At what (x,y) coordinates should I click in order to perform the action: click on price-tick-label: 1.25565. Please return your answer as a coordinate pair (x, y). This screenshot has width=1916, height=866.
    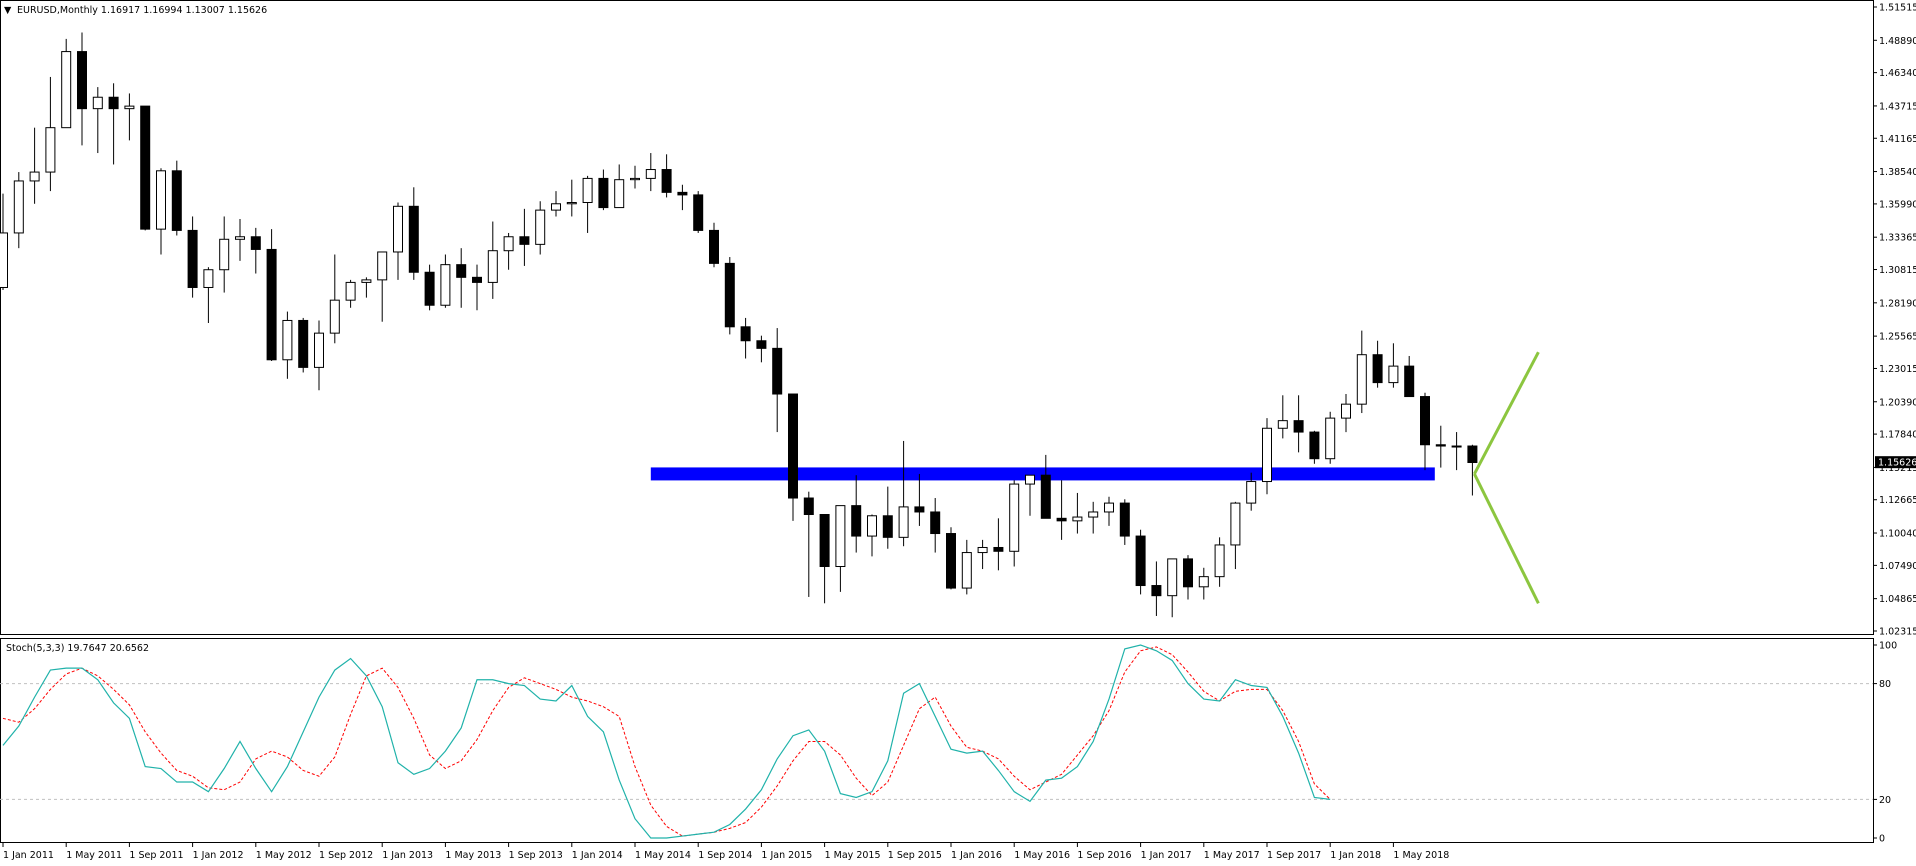
    Looking at the image, I should click on (1897, 337).